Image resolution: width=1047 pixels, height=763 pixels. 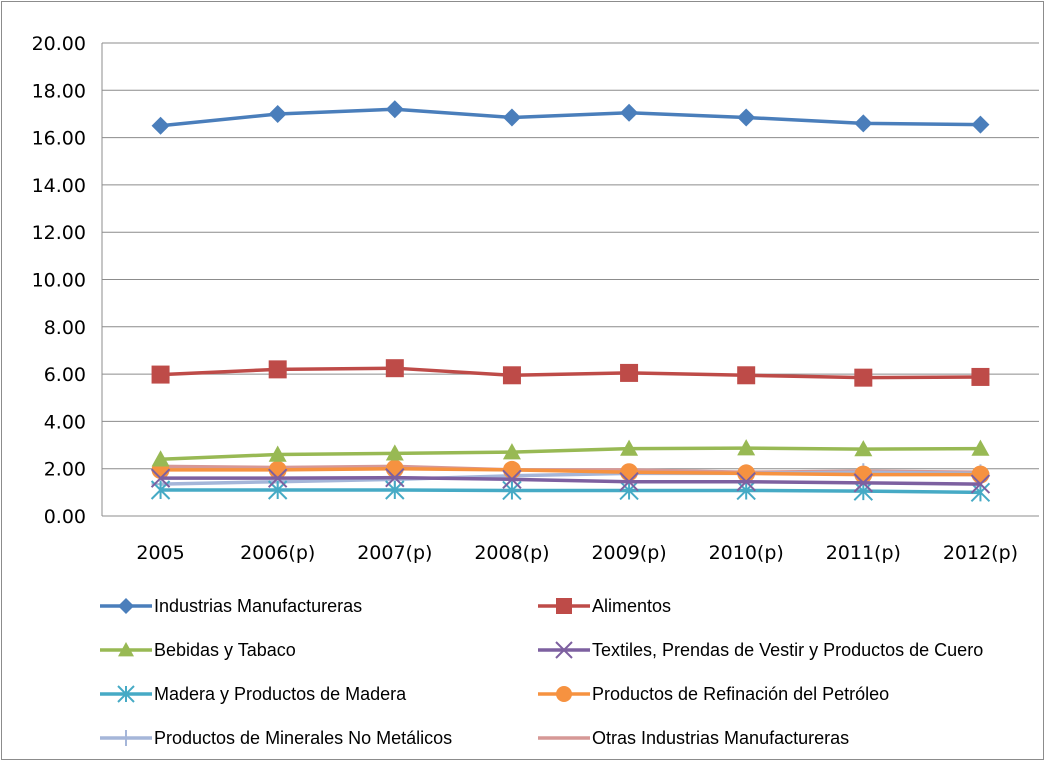 I want to click on legend-item: Madera y Productos de Madera, so click(x=253, y=694).